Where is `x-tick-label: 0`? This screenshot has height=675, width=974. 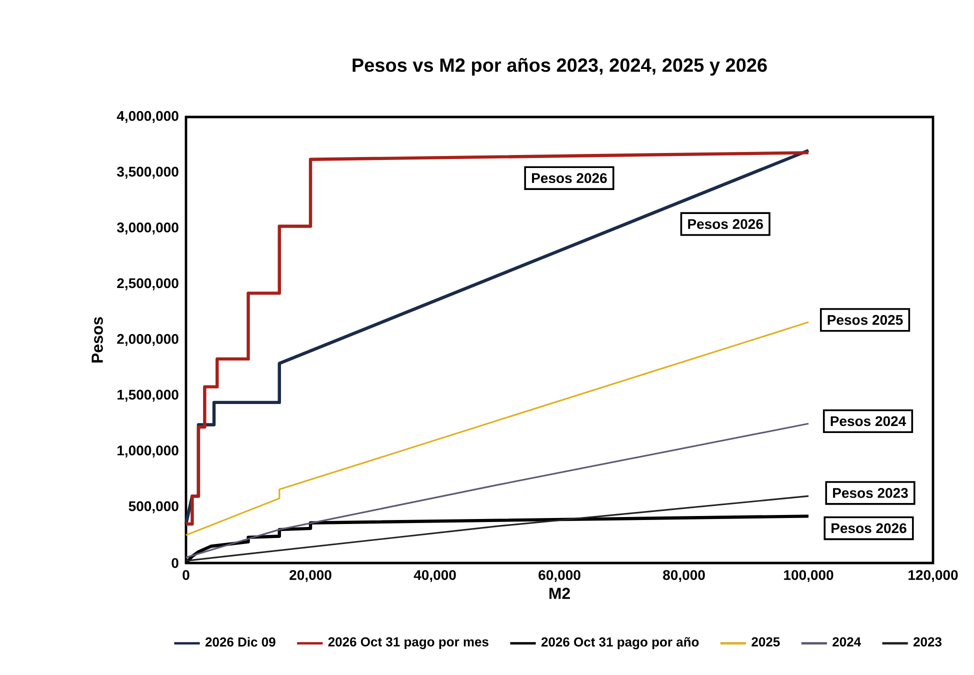 x-tick-label: 0 is located at coordinates (186, 575).